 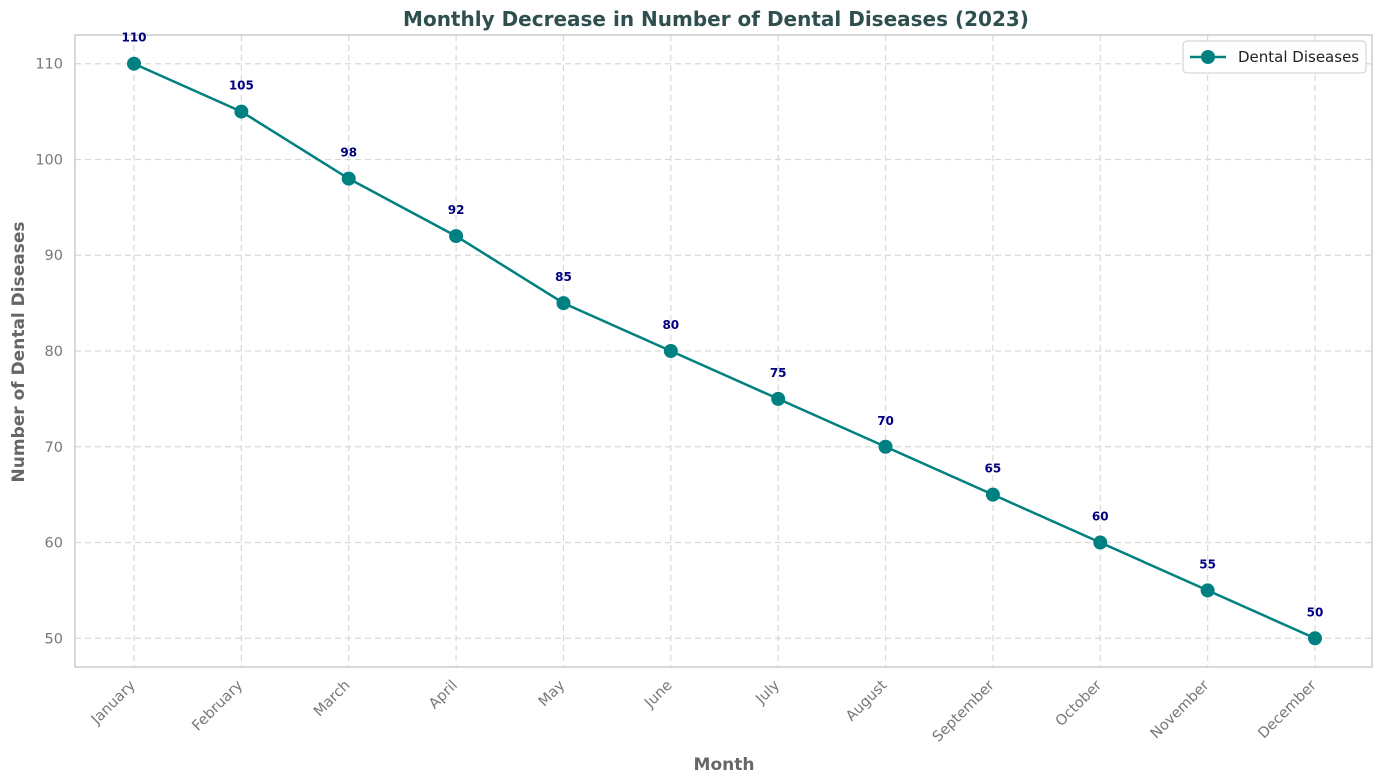 I want to click on x-tick-label: October, so click(x=1079, y=703).